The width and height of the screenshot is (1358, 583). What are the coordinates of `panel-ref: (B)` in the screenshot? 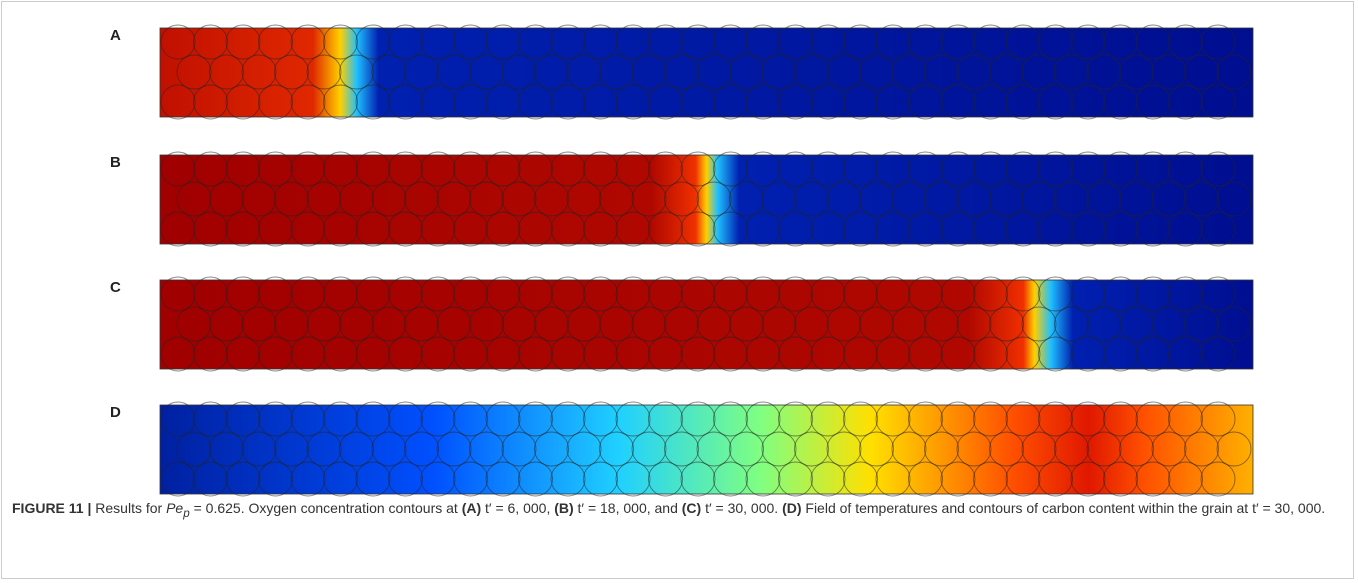 It's located at (564, 508).